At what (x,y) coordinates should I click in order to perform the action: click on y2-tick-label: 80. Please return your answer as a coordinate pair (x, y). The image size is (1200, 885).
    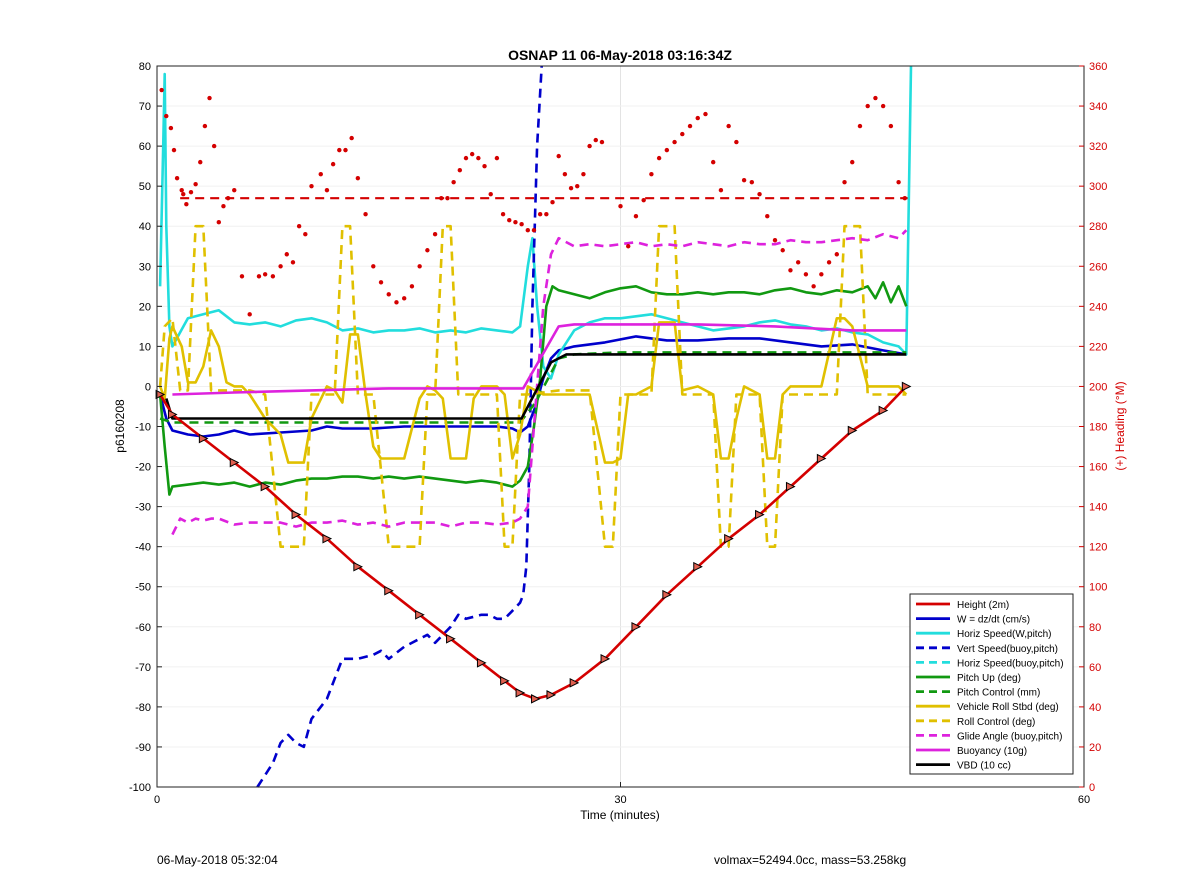
    Looking at the image, I should click on (1095, 628).